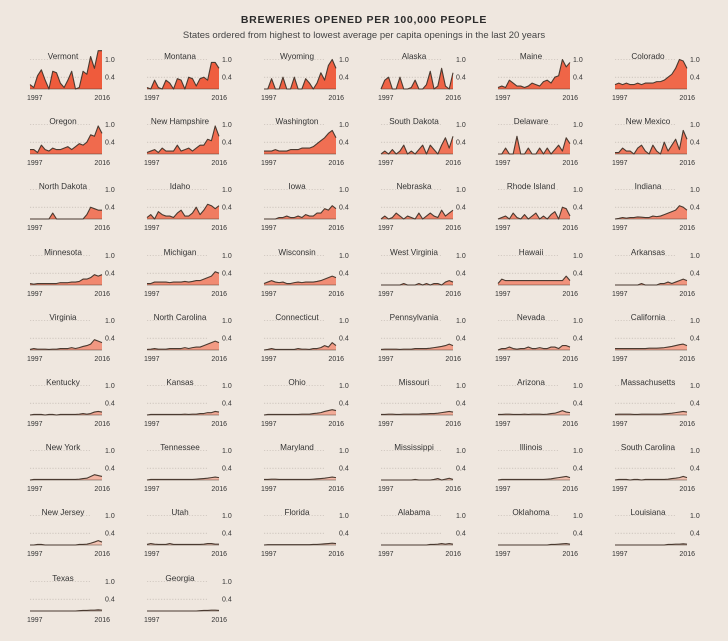  I want to click on state-panel: Oregon 1.0 0.4 1997 2016, so click(85, 148).